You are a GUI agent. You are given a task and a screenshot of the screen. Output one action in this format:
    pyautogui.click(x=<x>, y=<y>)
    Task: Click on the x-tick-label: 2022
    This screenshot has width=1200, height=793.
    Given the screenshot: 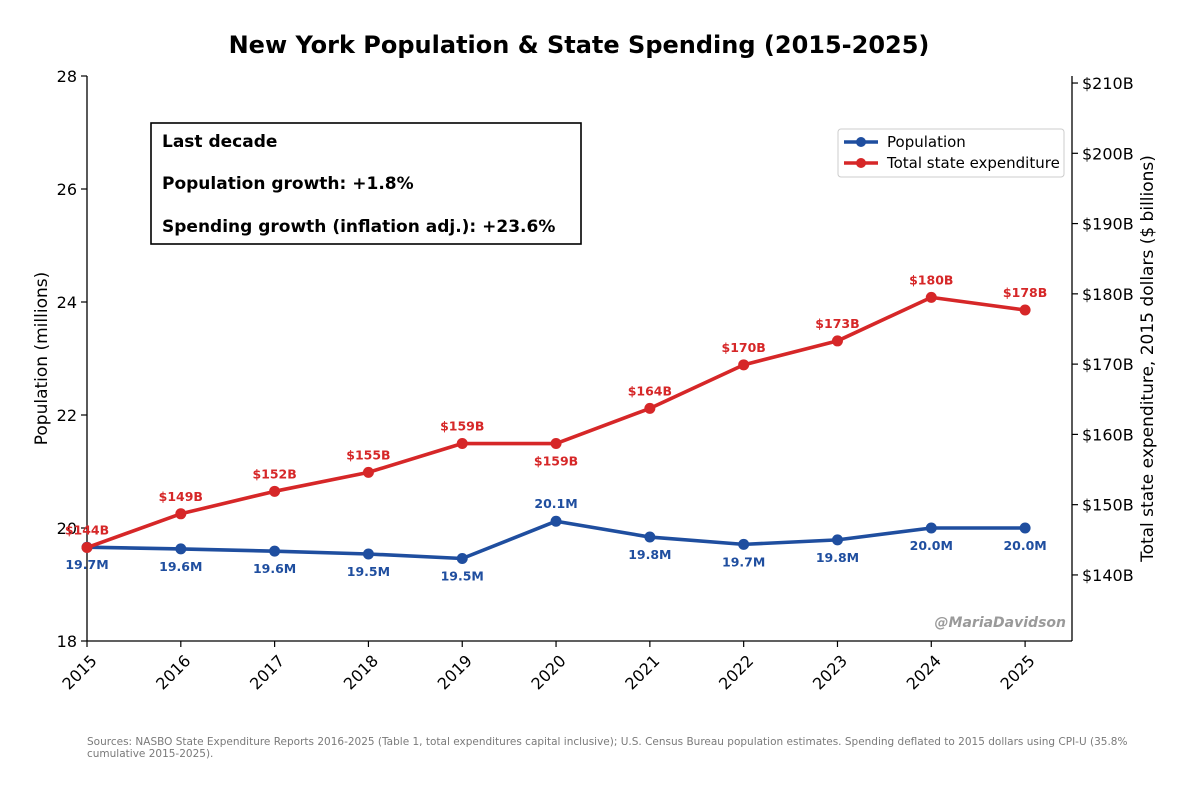 What is the action you would take?
    pyautogui.click(x=736, y=672)
    